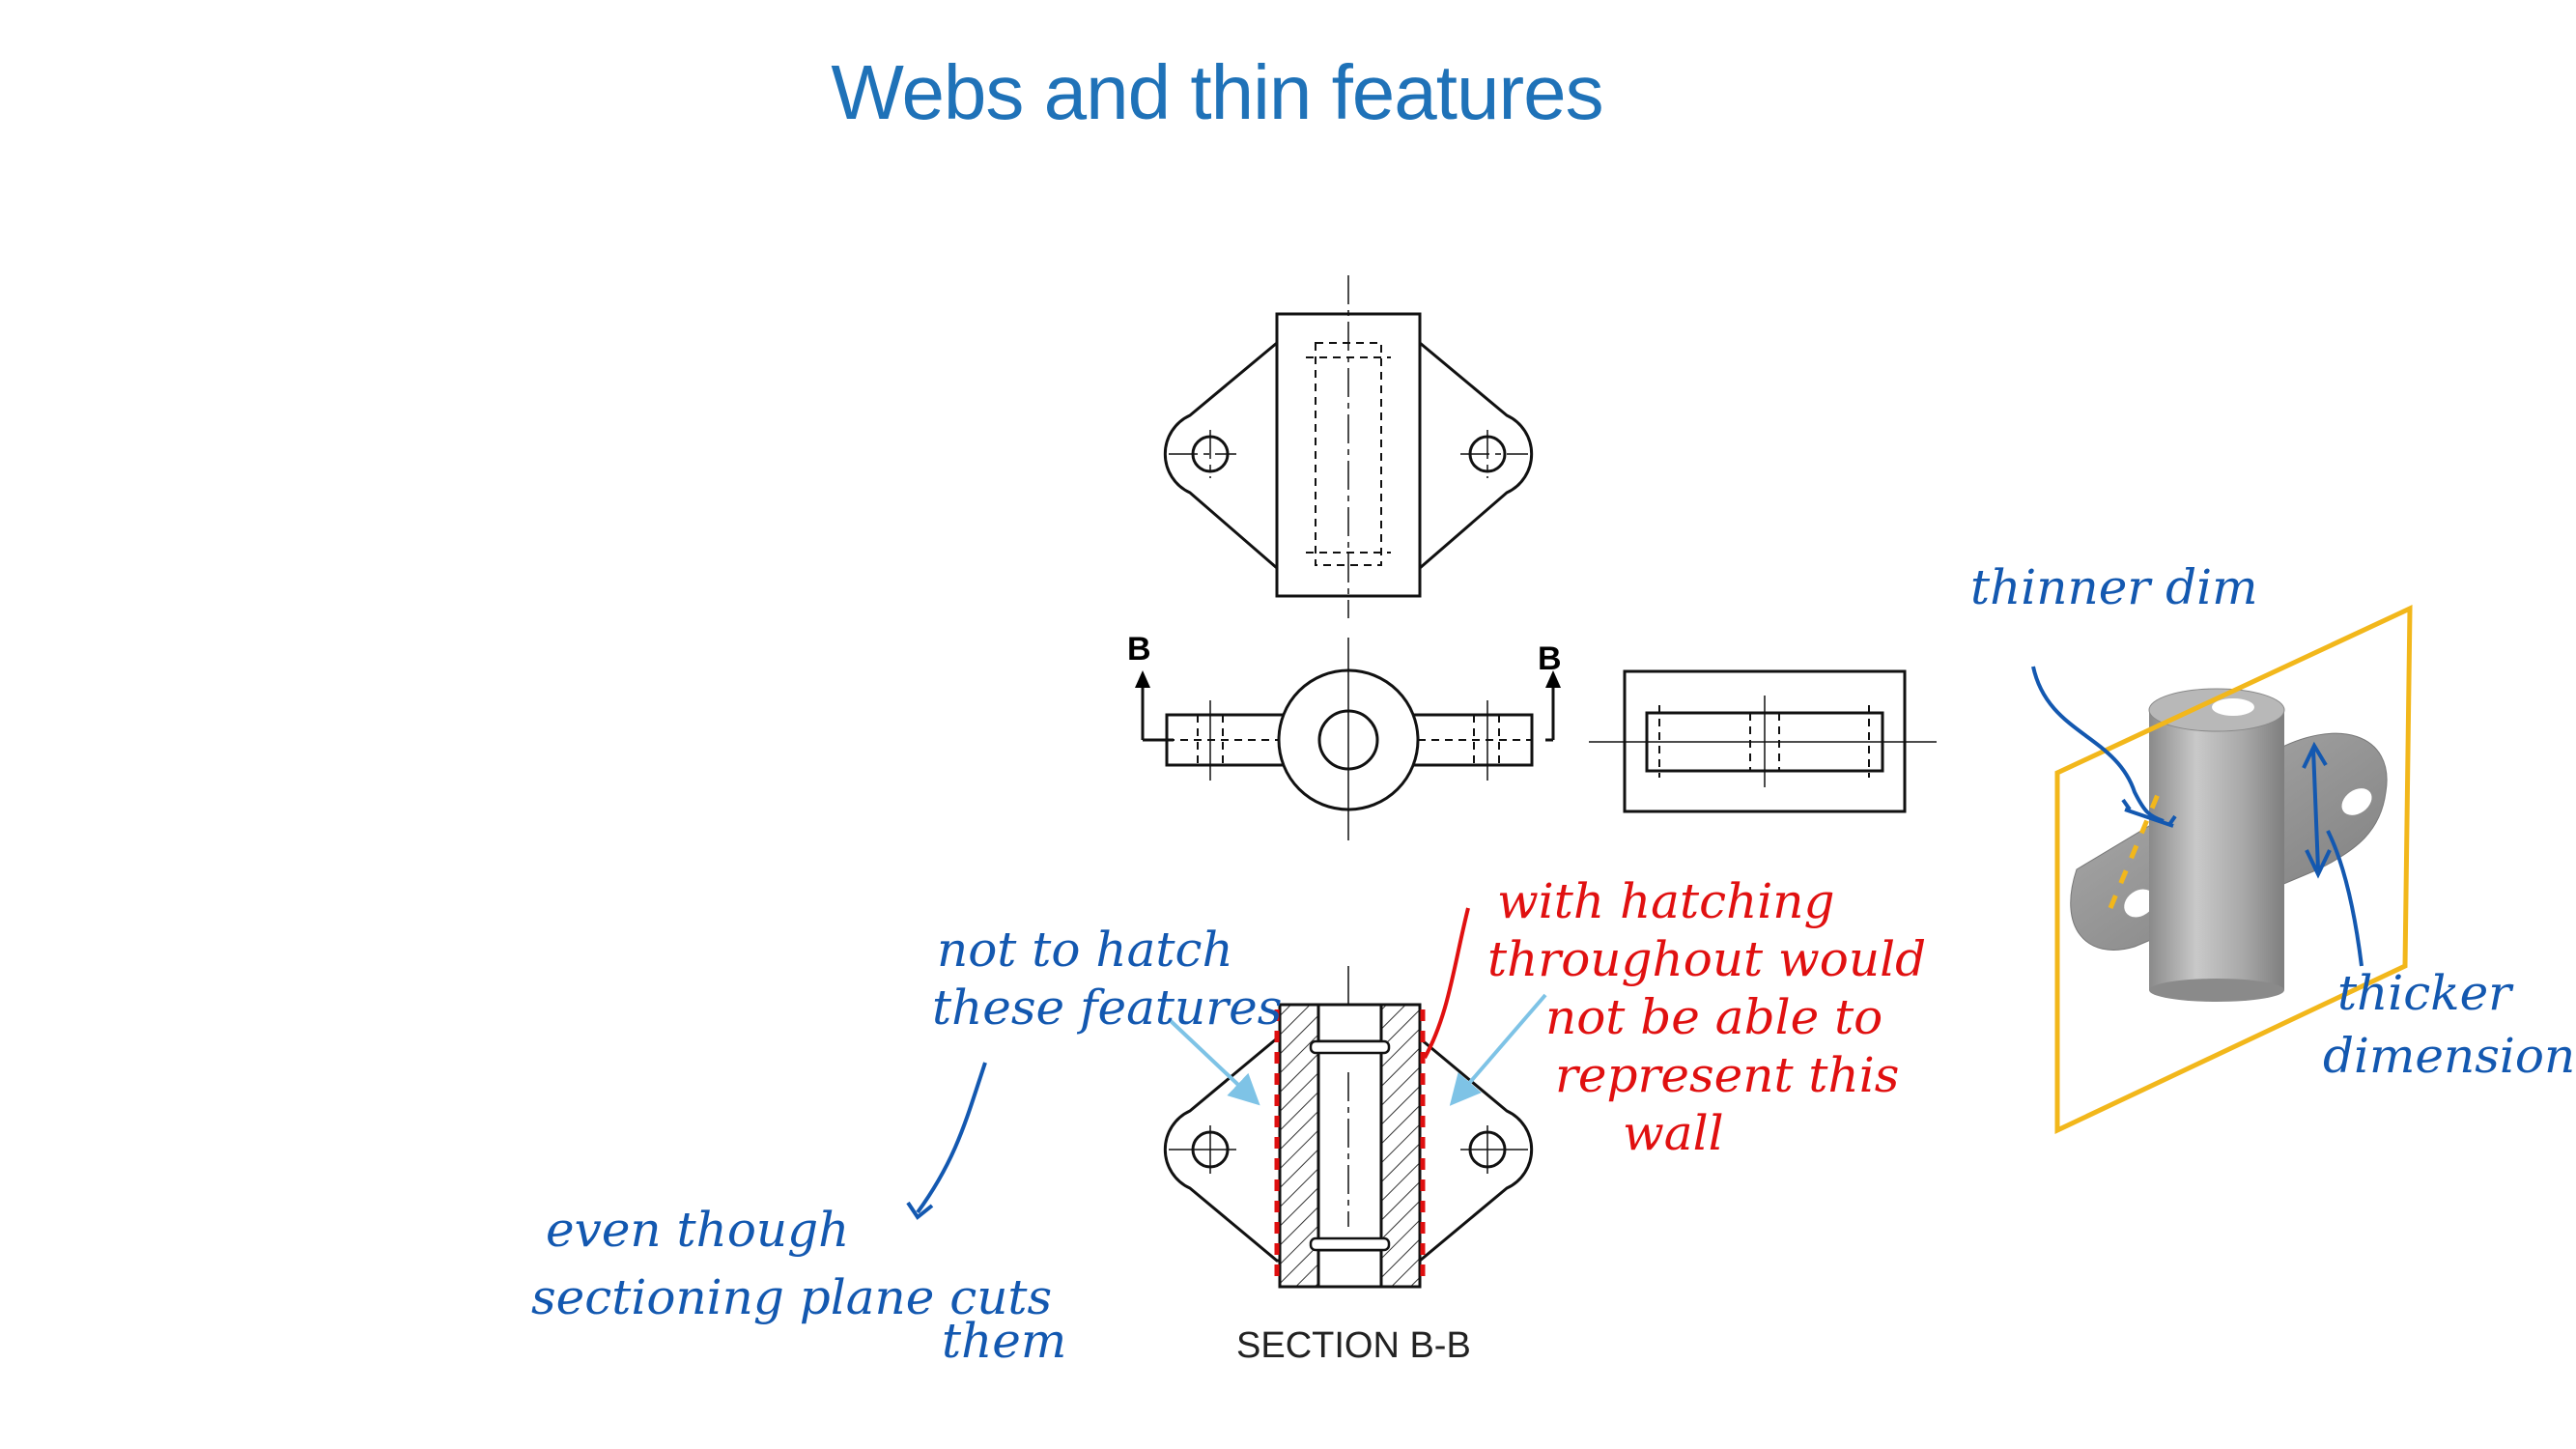  I want to click on blue-note-bottom: even though sectioning plane cuts them, so click(798, 1285).